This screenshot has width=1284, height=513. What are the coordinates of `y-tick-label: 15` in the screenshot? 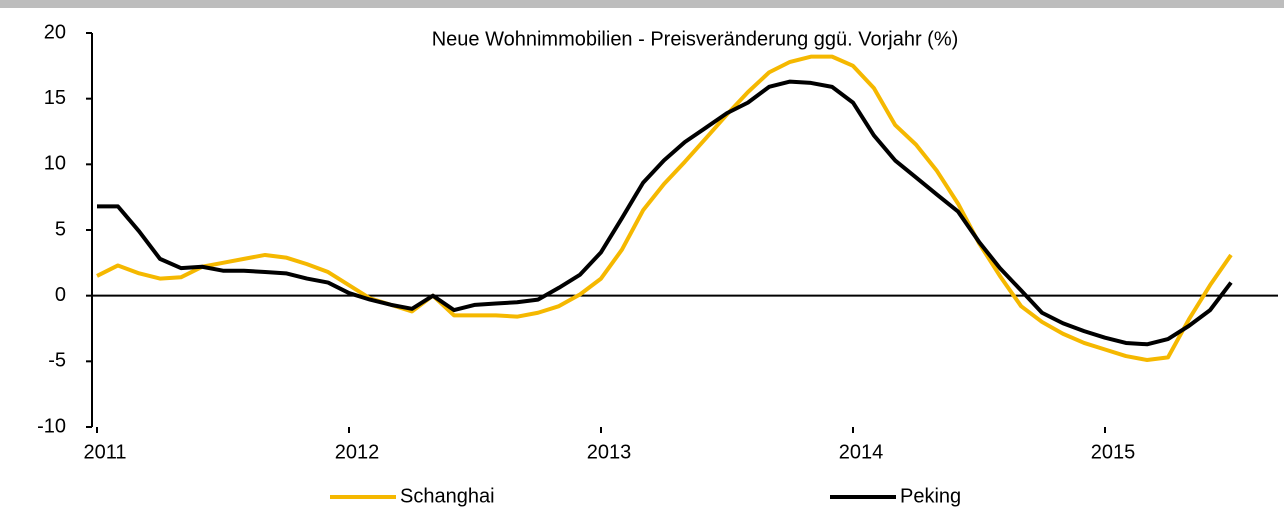 It's located at (55, 98).